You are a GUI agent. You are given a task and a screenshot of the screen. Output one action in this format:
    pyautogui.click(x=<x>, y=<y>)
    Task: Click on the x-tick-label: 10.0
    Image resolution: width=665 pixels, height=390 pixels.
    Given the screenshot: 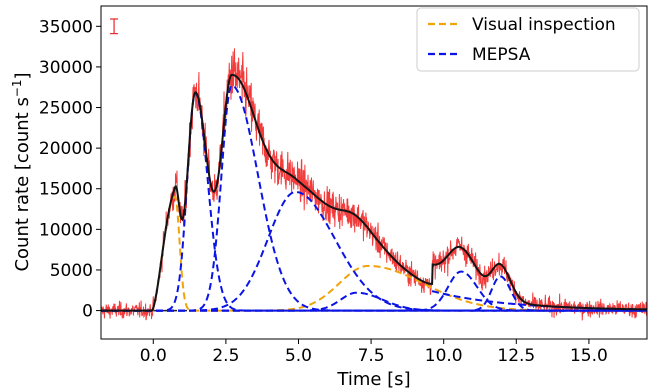 What is the action you would take?
    pyautogui.click(x=444, y=356)
    